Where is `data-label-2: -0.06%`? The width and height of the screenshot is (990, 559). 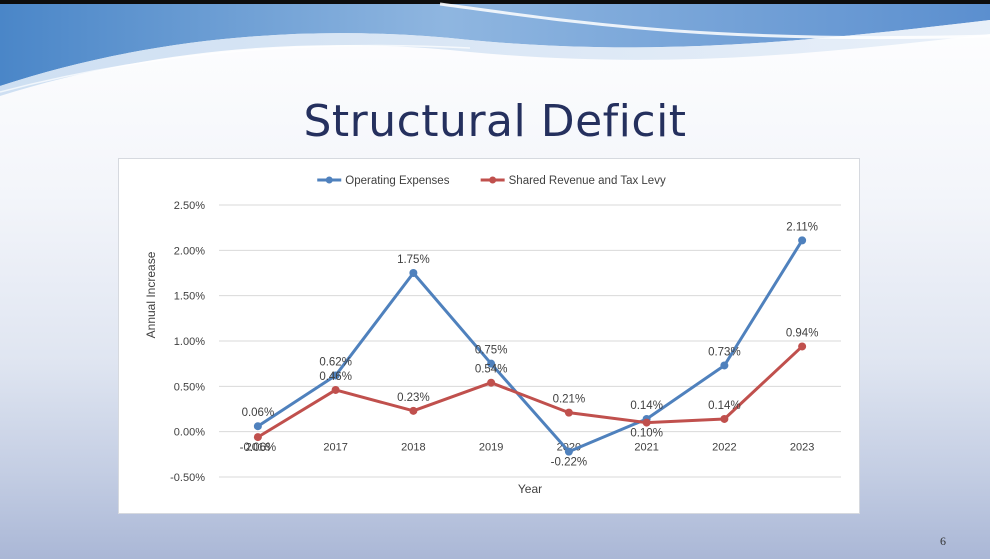
data-label-2: -0.06% is located at coordinates (258, 448).